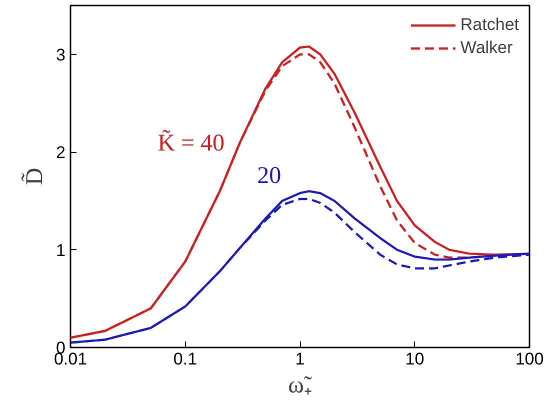  Describe the element at coordinates (529, 359) in the screenshot. I see `x-tick-label: 100` at that location.